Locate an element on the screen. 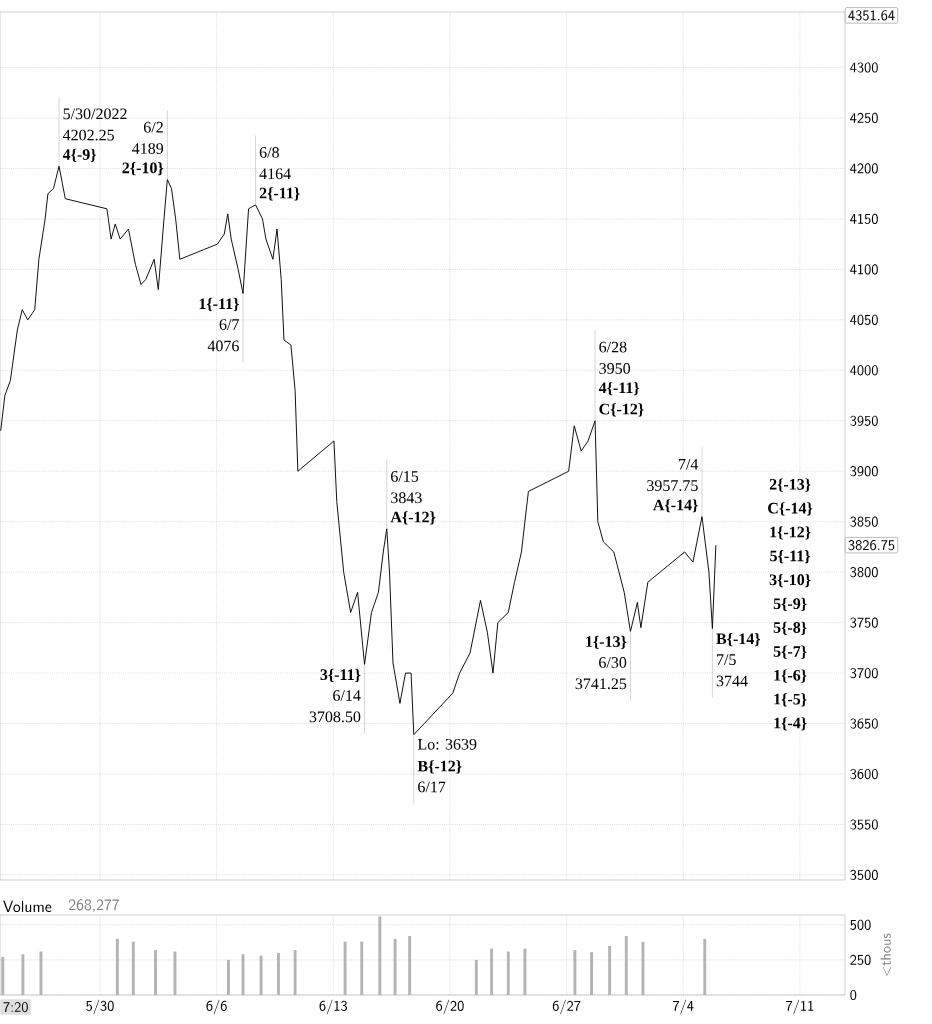 The height and width of the screenshot is (1024, 932). annotation: 3843 is located at coordinates (406, 498).